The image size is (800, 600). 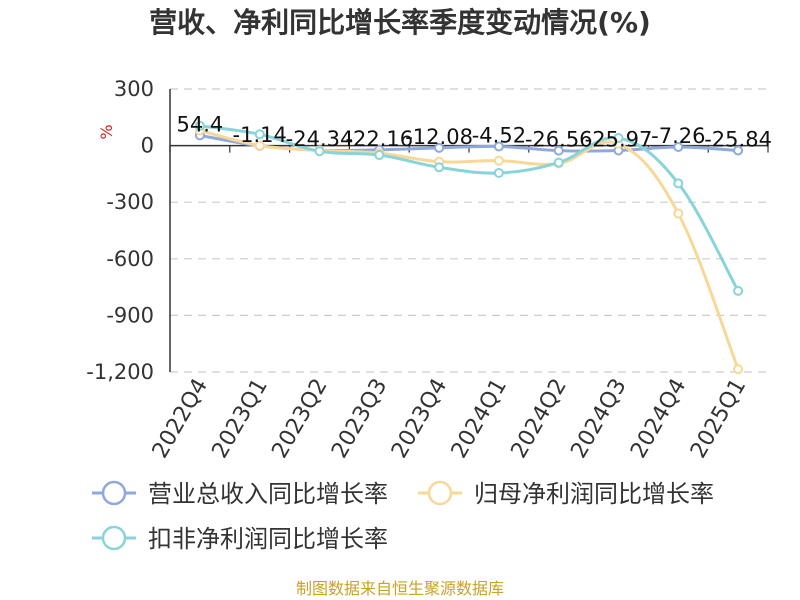 I want to click on legend-item-2: 归母净利润同比增长率, so click(x=566, y=494).